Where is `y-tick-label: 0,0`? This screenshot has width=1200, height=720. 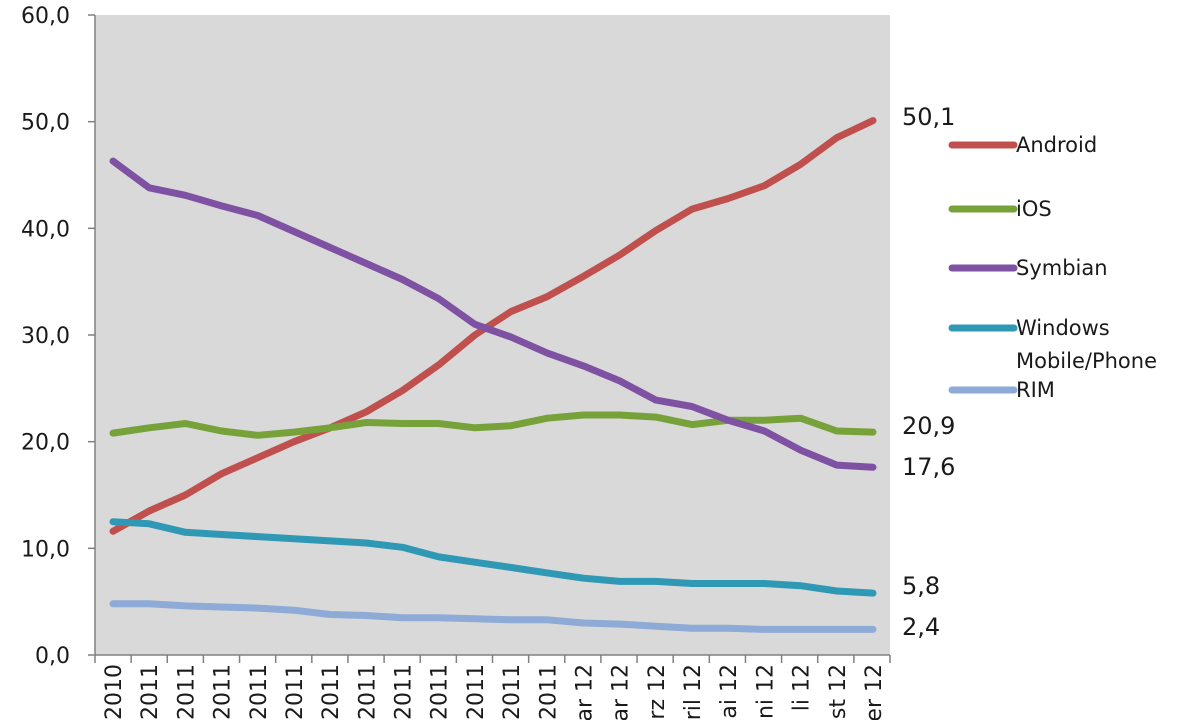
y-tick-label: 0,0 is located at coordinates (52, 656).